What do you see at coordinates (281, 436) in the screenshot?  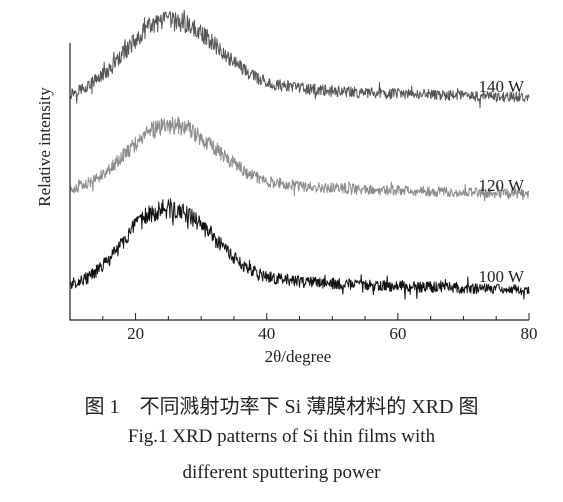 I see `caption-english-line1: Fig.1 XRD patterns of Si thin films with` at bounding box center [281, 436].